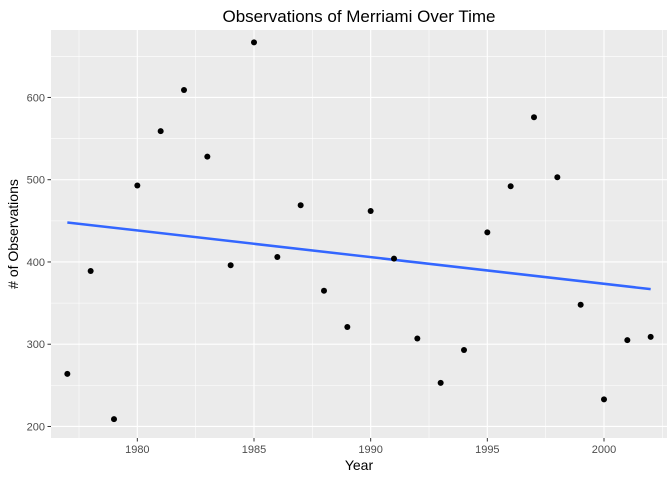  Describe the element at coordinates (13, 234) in the screenshot. I see `y-axis-title: # of Observations` at that location.